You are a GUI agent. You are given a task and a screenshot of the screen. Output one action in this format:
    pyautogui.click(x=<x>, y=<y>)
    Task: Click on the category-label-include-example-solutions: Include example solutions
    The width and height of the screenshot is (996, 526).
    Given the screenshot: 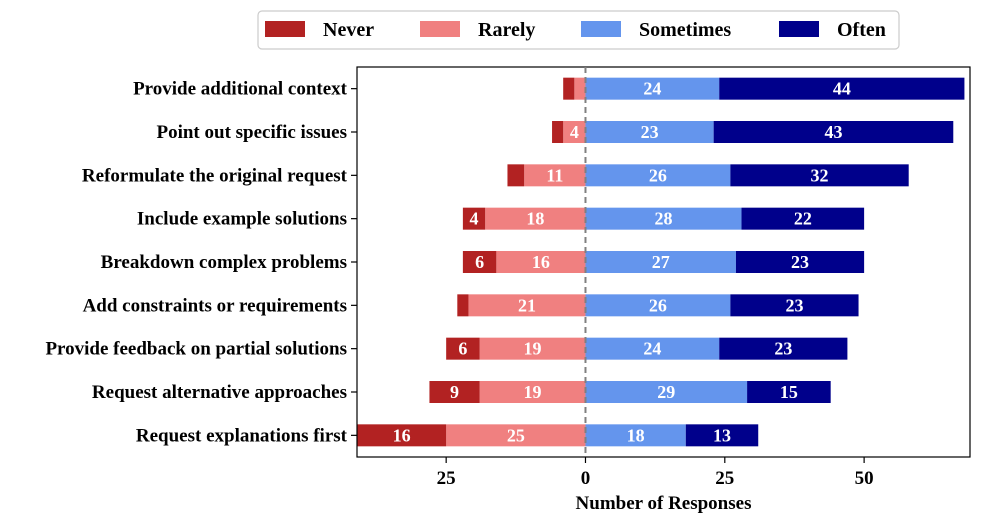 What is the action you would take?
    pyautogui.click(x=242, y=219)
    